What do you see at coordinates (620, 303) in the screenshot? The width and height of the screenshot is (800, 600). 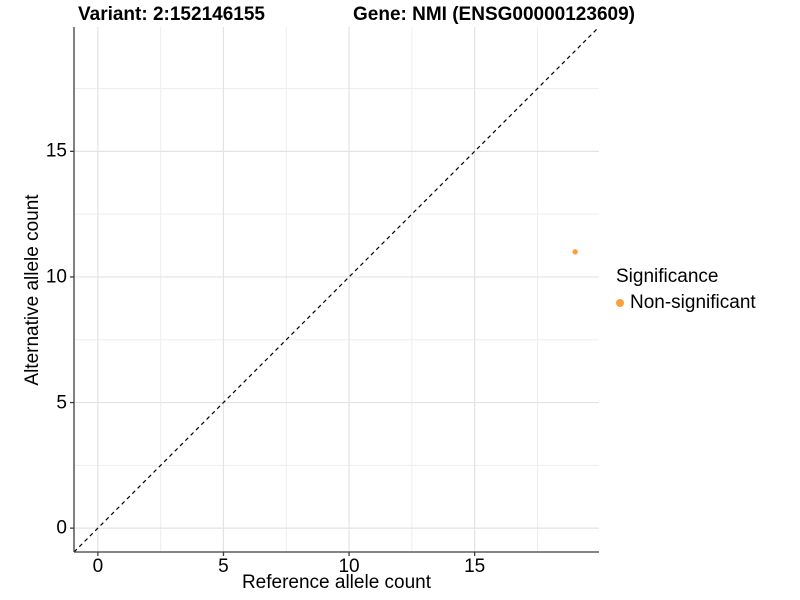 I see `legend-point-icon` at bounding box center [620, 303].